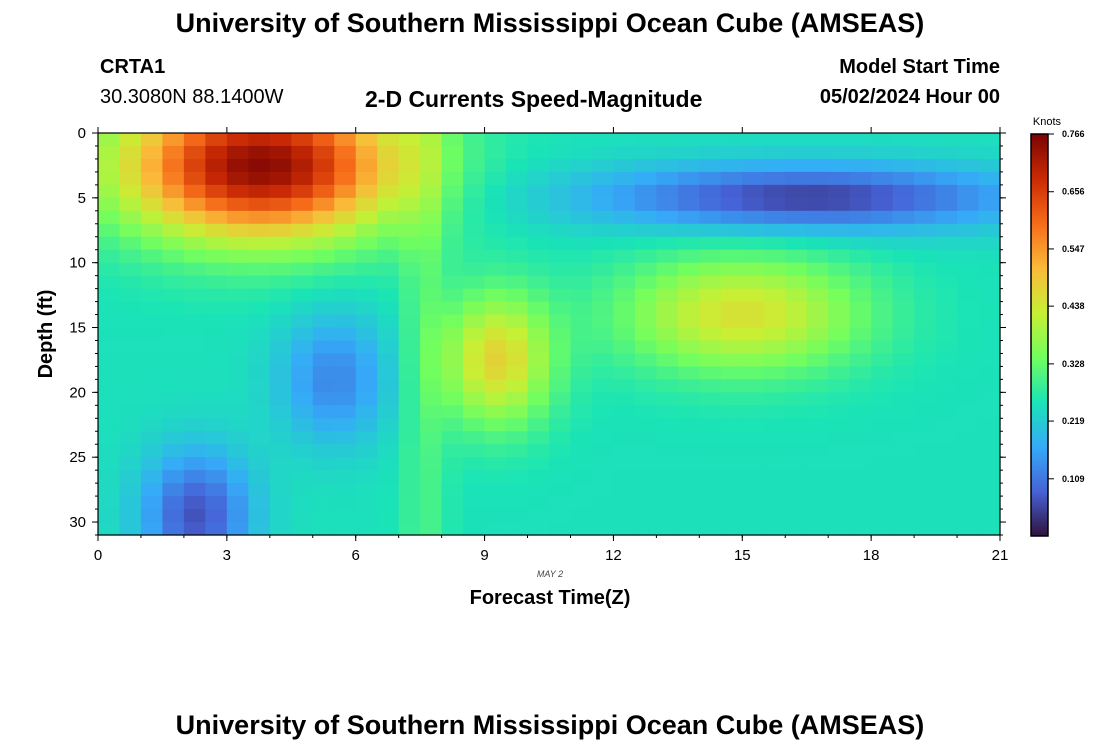 Image resolution: width=1100 pixels, height=750 pixels. I want to click on y-tick-label: 15, so click(77, 328).